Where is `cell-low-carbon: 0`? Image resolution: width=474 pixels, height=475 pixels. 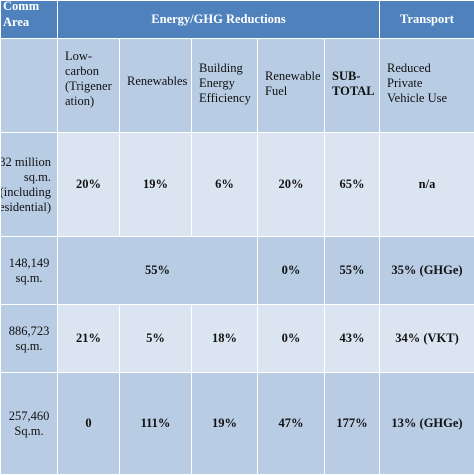
cell-low-carbon: 0 is located at coordinates (89, 424).